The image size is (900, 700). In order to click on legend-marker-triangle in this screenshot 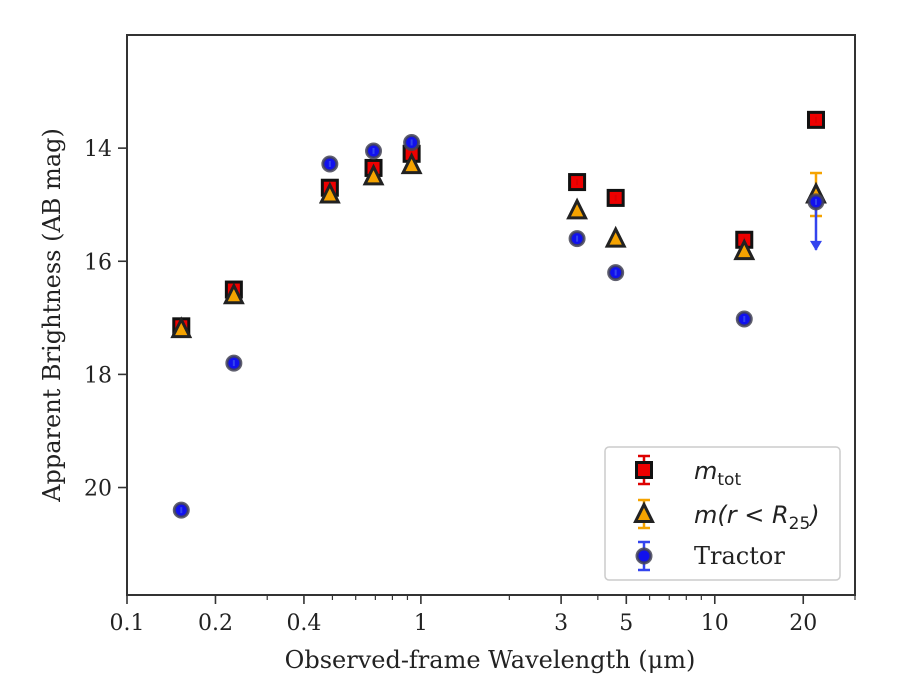, I will do `click(644, 512)`.